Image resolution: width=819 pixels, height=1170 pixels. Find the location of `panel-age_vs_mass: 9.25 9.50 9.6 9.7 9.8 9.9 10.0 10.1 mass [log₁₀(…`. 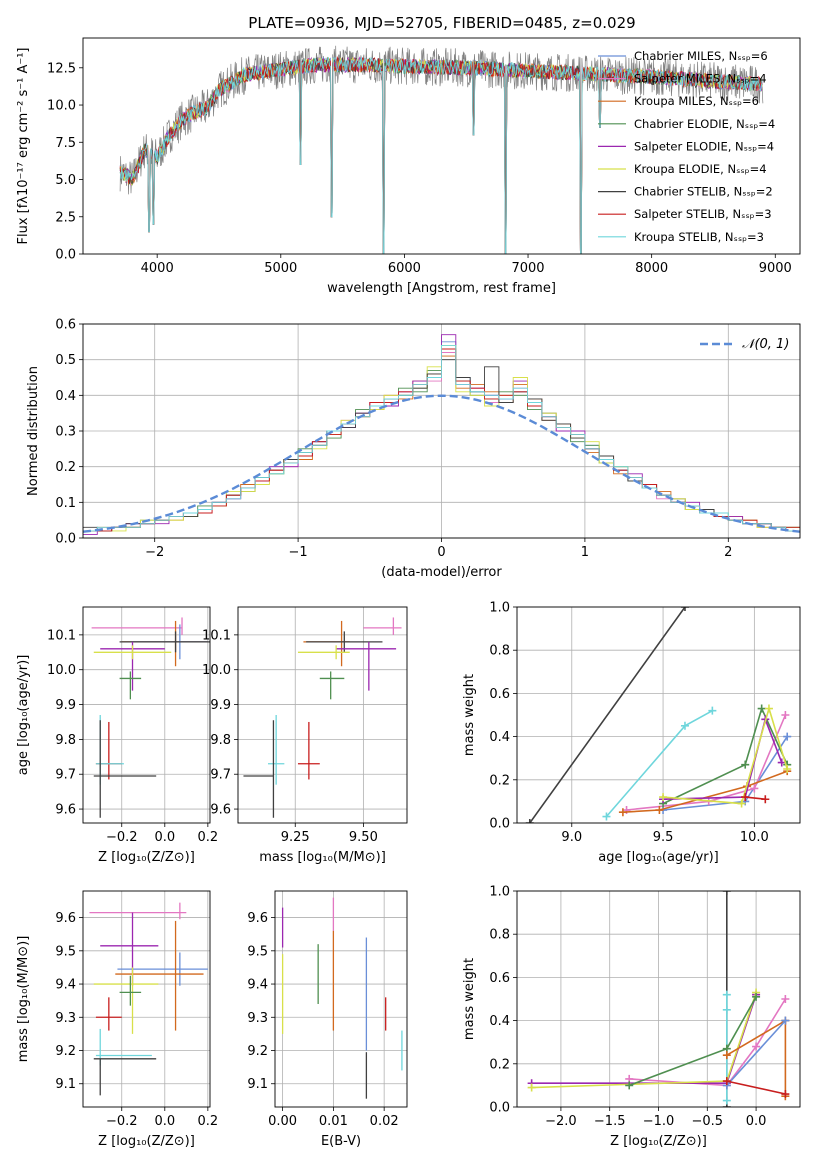

panel-age_vs_mass: 9.25 9.50 9.6 9.7 9.8 9.9 10.0 10.1 mass [log₁₀(… is located at coordinates (305, 735).